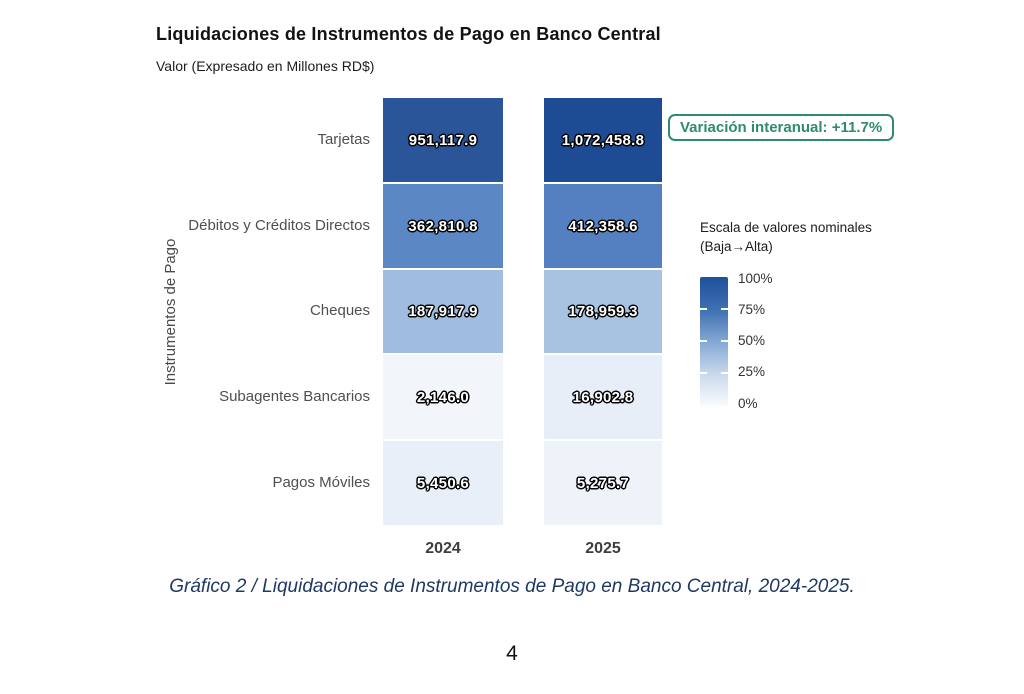 The image size is (1024, 694). I want to click on cell-value: 412,358.6, so click(603, 226).